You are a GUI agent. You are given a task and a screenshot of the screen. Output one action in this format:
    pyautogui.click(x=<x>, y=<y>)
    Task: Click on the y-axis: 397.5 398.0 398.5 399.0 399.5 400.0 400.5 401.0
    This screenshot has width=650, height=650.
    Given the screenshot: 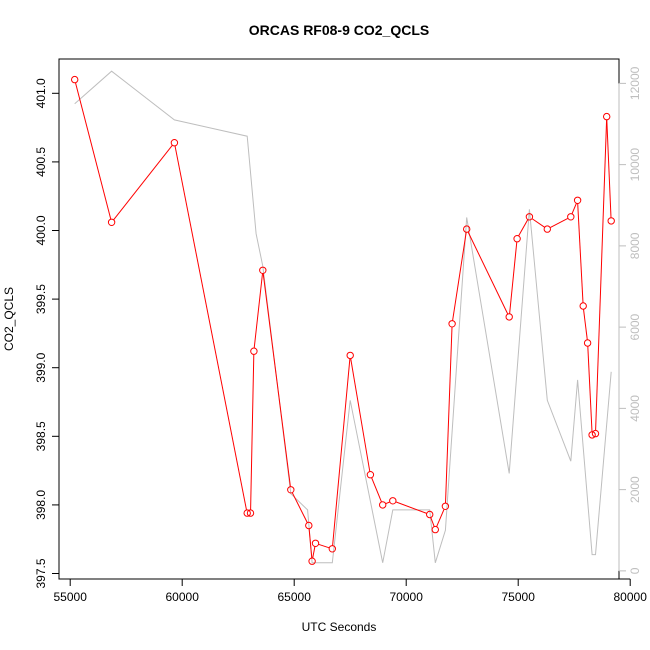 What is the action you would take?
    pyautogui.click(x=47, y=333)
    